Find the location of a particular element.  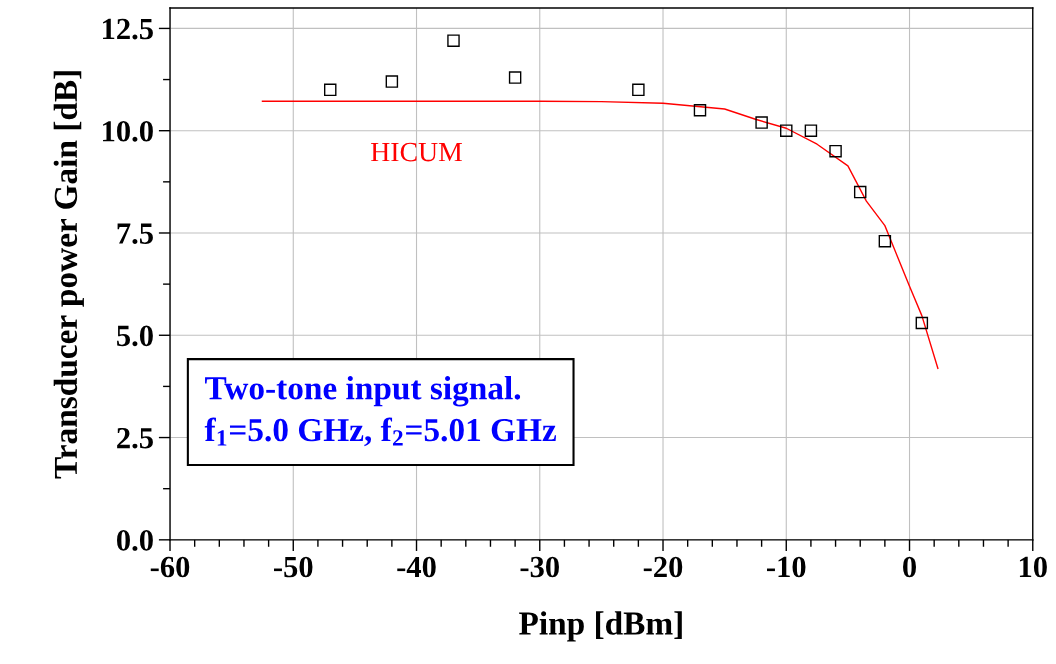

y-tick-label: 12.5 is located at coordinates (128, 29).